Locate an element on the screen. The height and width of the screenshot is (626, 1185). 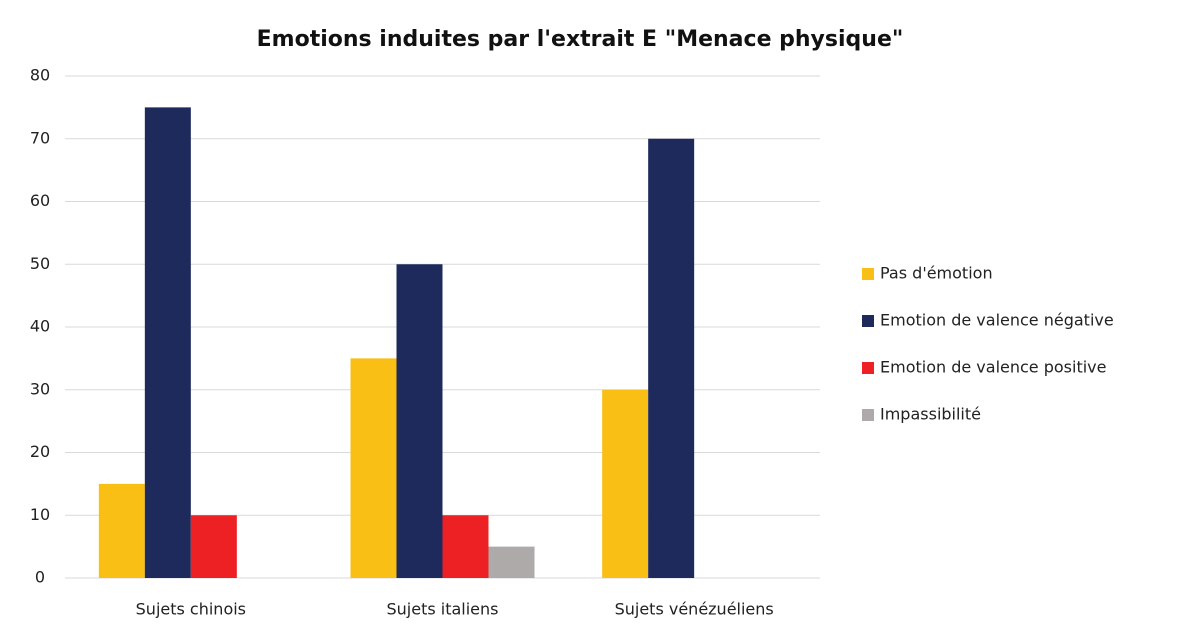
x-tick-label: Sujets vénézuéliens is located at coordinates (694, 609).